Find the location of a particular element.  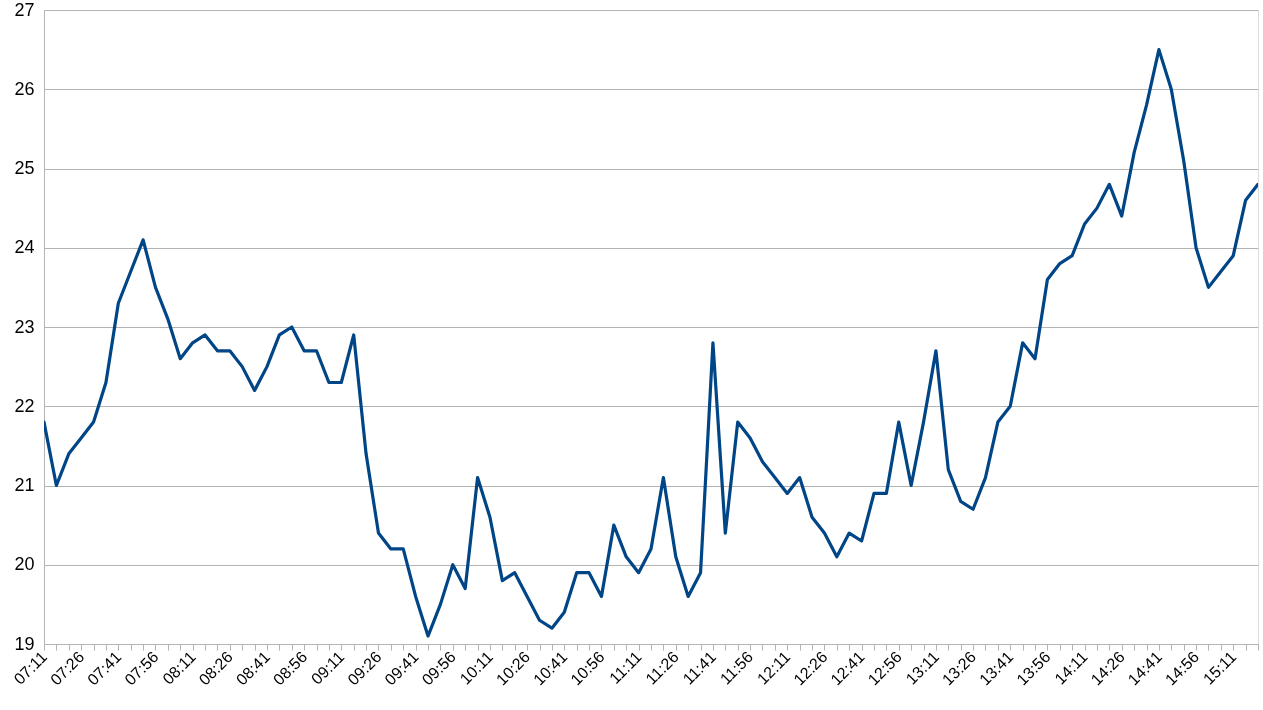

y-tick-label: 26 is located at coordinates (24, 88).